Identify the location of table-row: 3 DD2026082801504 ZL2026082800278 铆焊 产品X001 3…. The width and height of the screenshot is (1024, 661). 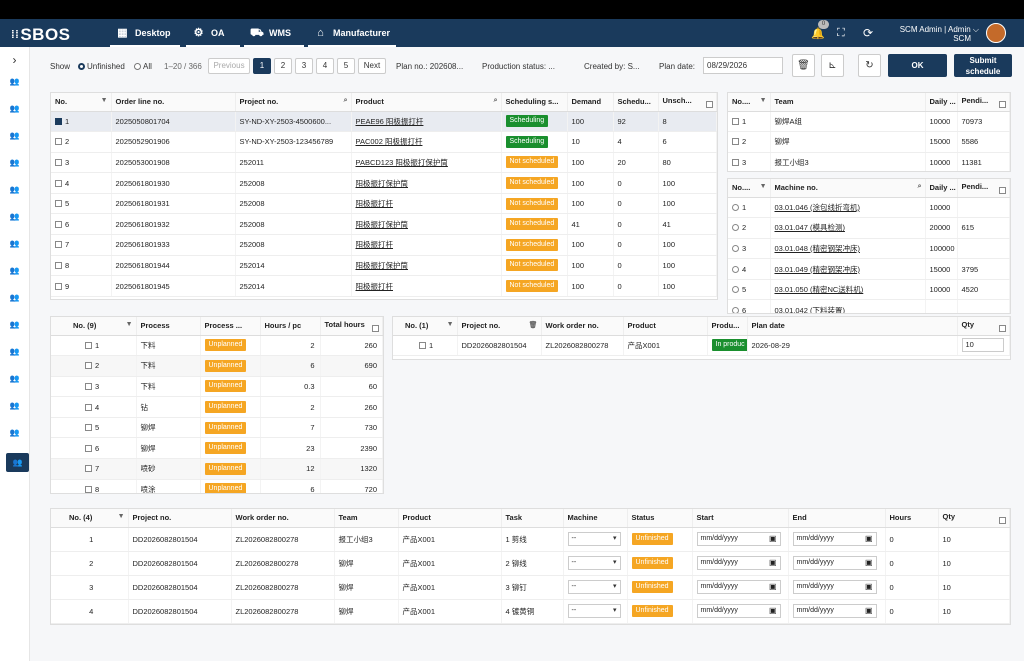
(530, 587).